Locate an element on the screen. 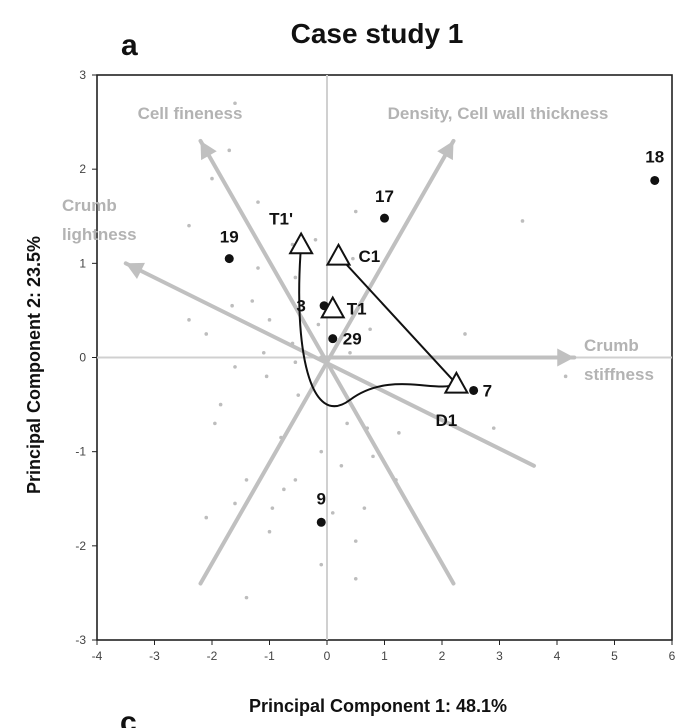  vector-label-line: lightness is located at coordinates (99, 234).